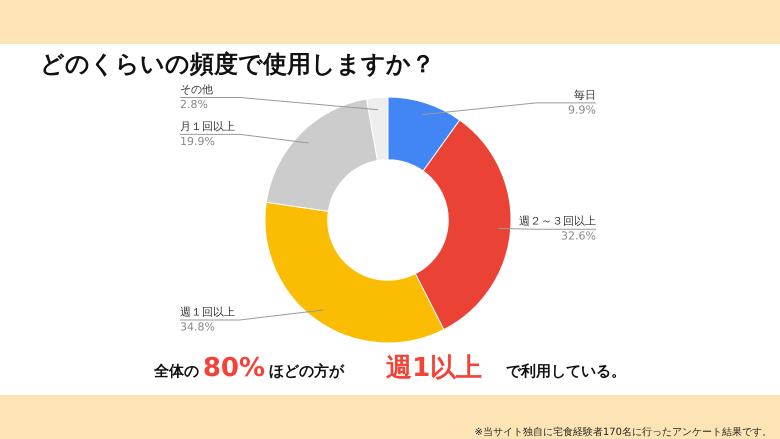 The height and width of the screenshot is (439, 780). What do you see at coordinates (207, 126) in the screenshot?
I see `slice-label: 月１回以上` at bounding box center [207, 126].